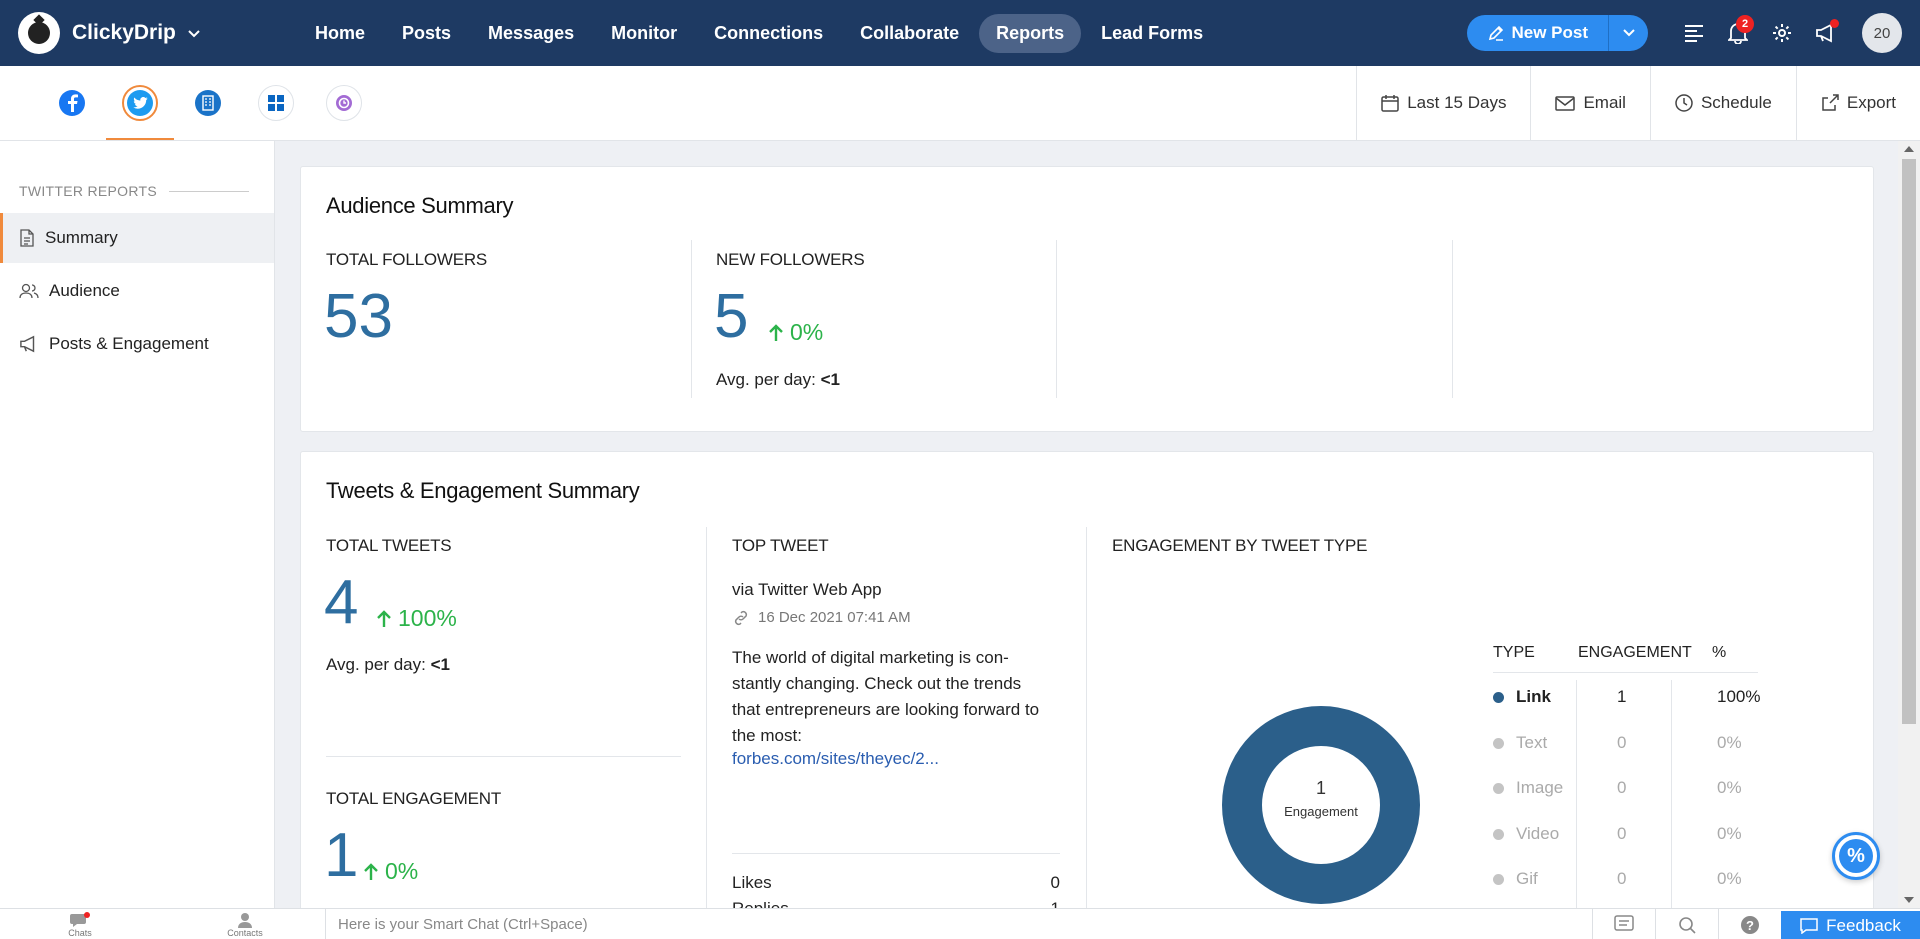  What do you see at coordinates (1526, 834) in the screenshot?
I see `type-row-video: Video` at bounding box center [1526, 834].